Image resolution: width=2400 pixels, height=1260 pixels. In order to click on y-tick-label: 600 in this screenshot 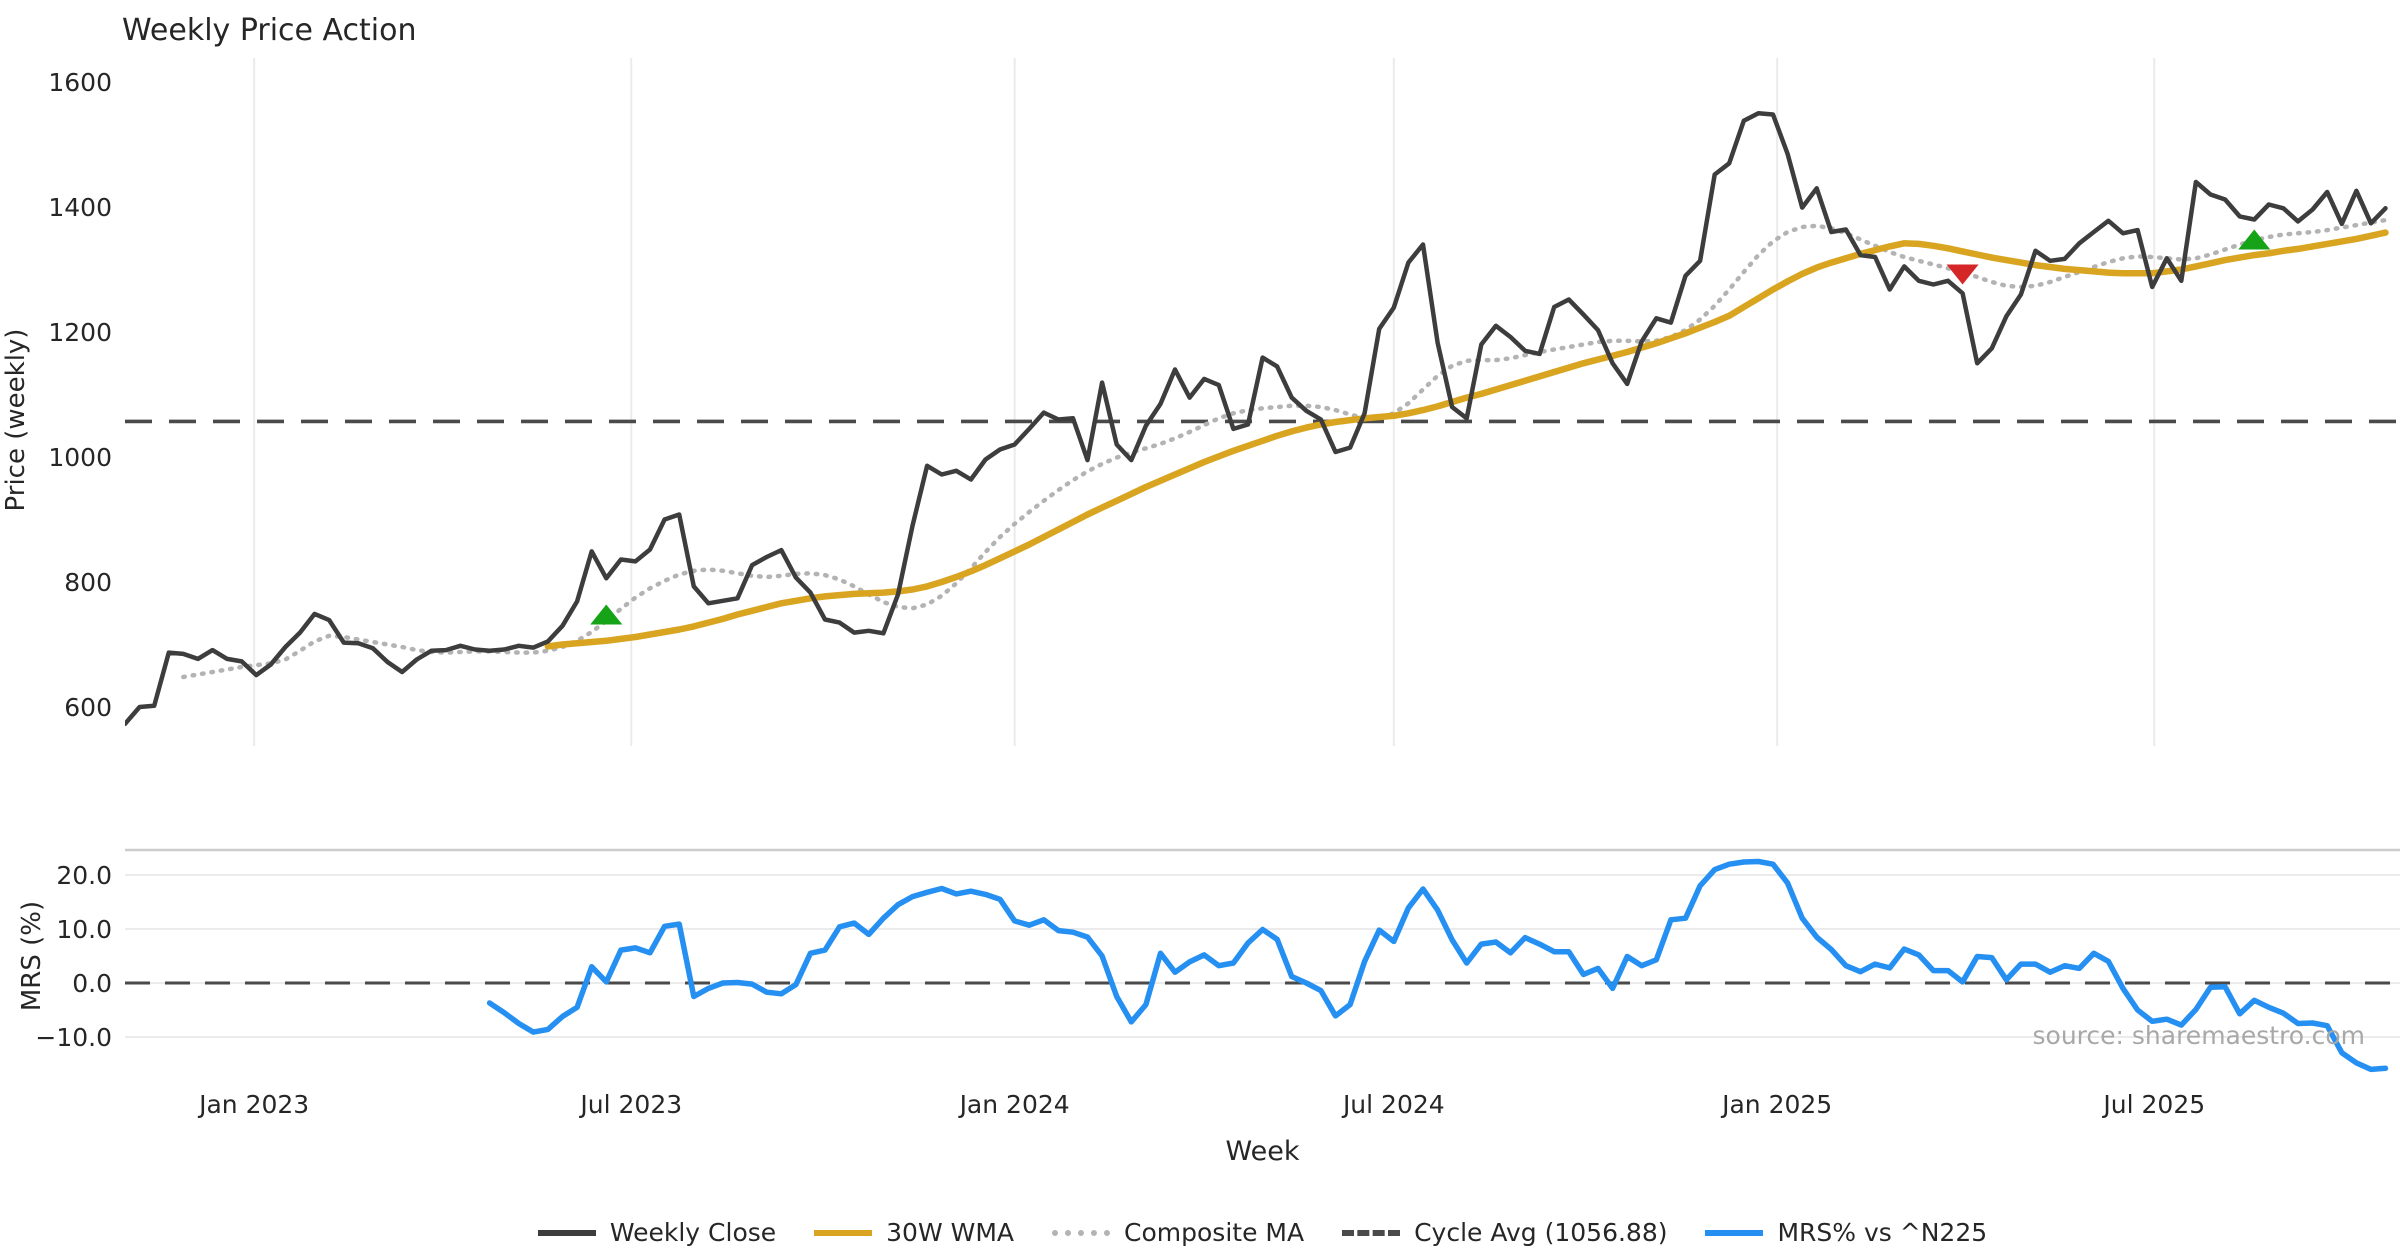, I will do `click(88, 707)`.